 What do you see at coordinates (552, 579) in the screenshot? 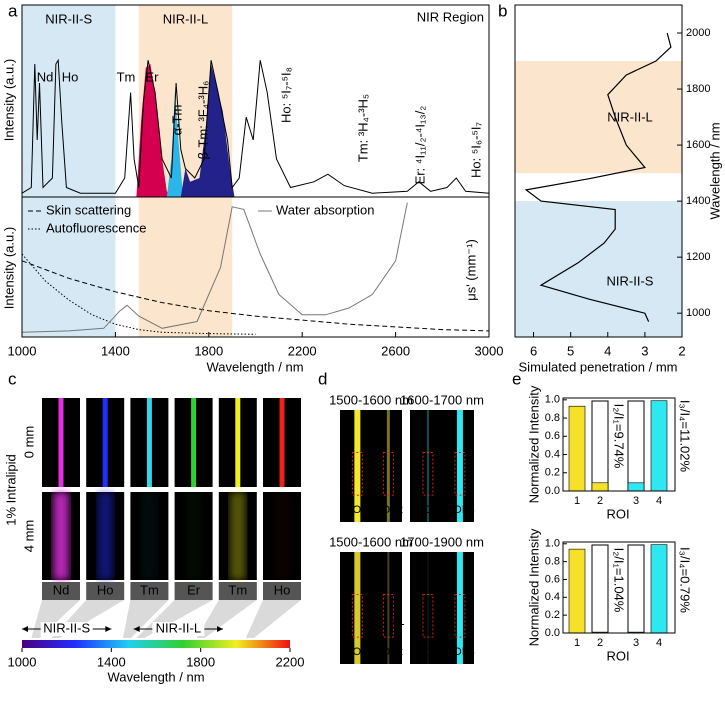
I see `y-tick-label: 0.6` at bounding box center [552, 579].